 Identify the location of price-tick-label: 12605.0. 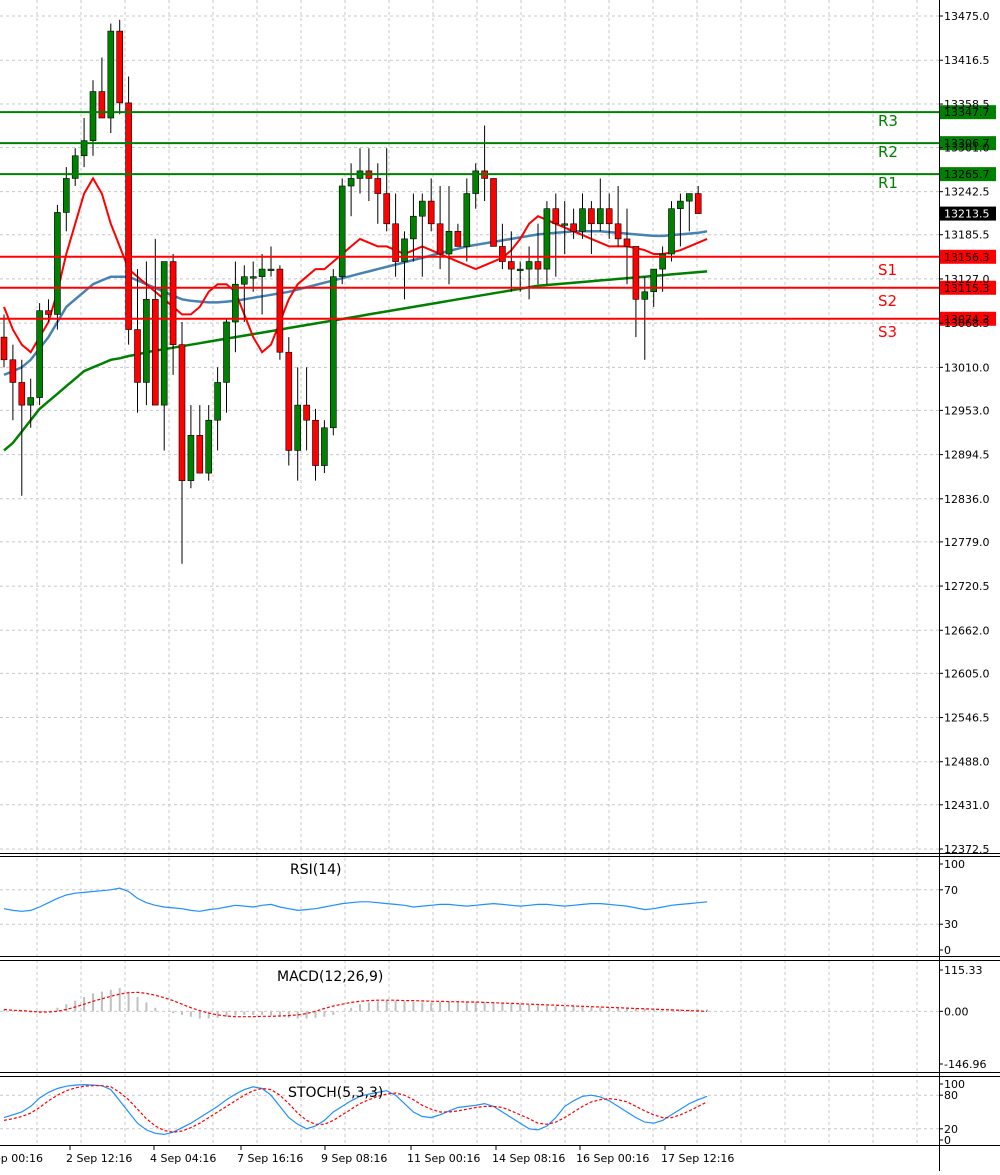
(967, 673).